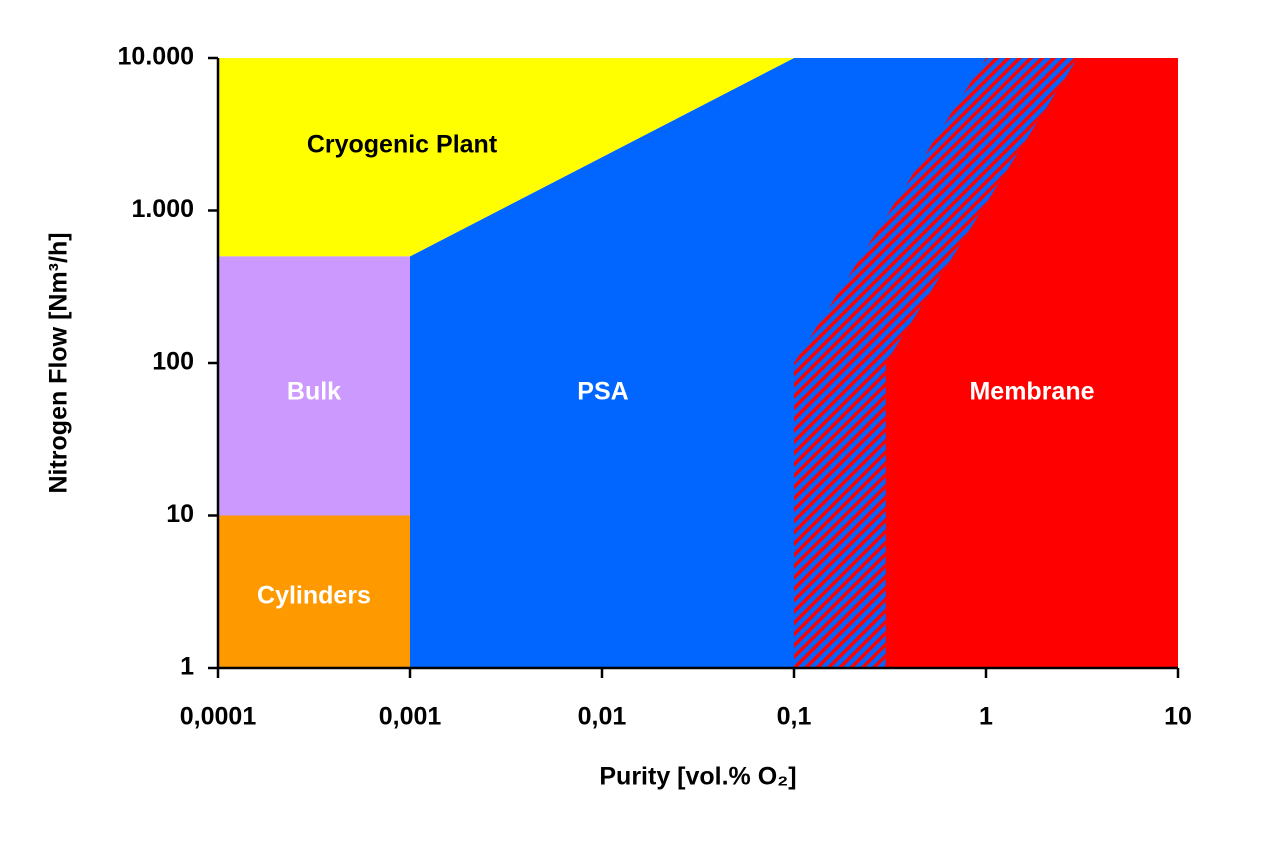  What do you see at coordinates (986, 717) in the screenshot?
I see `x-tick-label: 1` at bounding box center [986, 717].